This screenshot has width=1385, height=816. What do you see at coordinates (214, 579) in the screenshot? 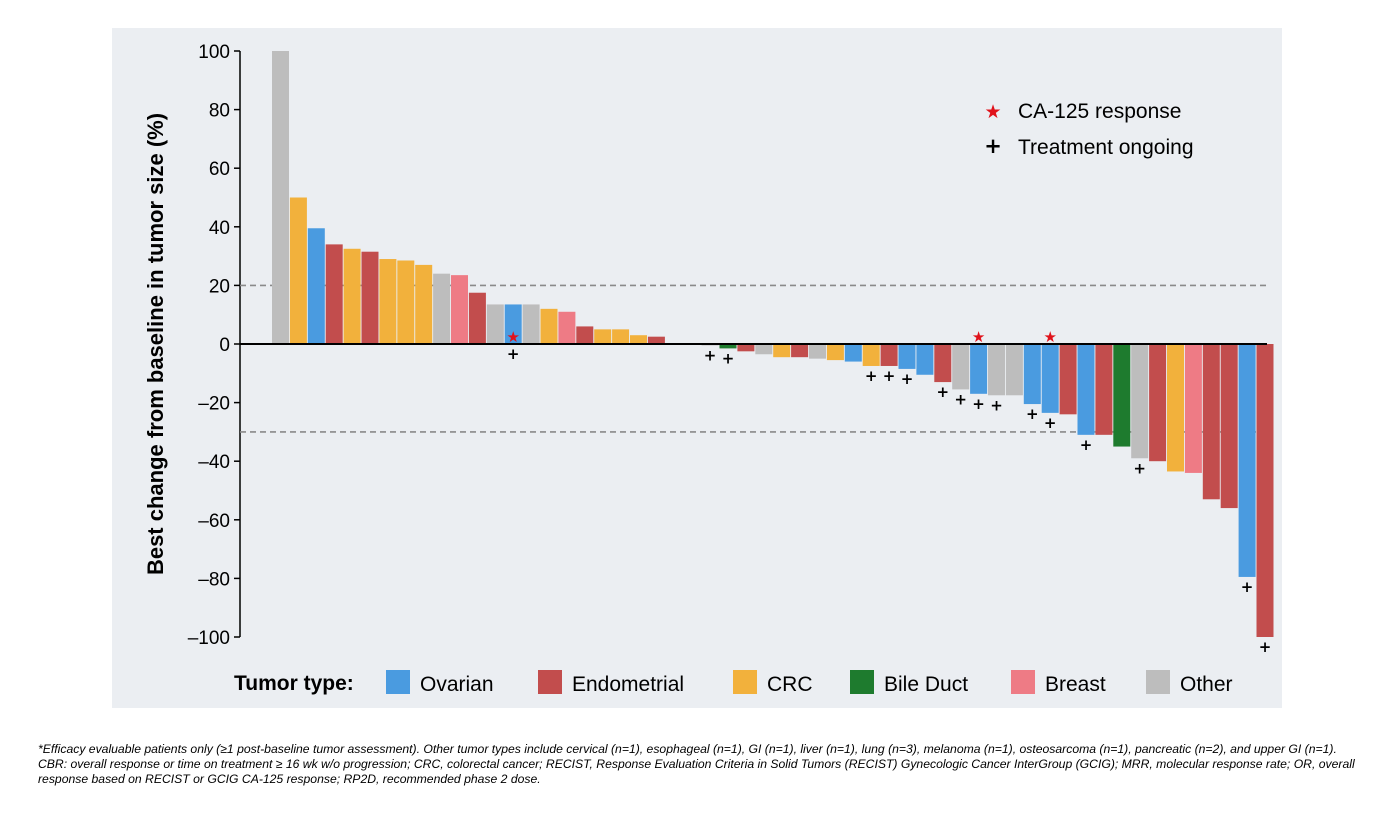
I see `y-tick-label: –80` at bounding box center [214, 579].